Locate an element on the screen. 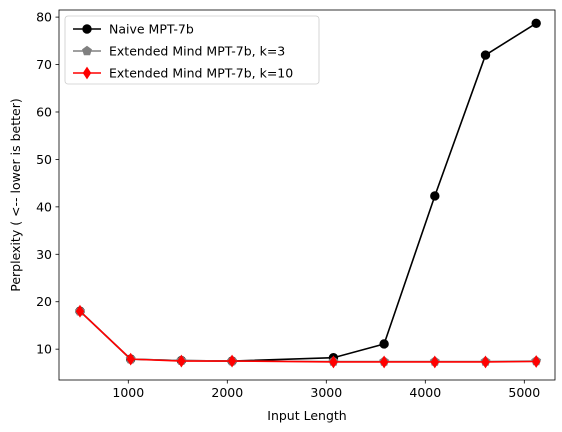 Image resolution: width=562 pixels, height=432 pixels. y-axis-label: Perplexity ( <-- lower is better) is located at coordinates (15, 195).